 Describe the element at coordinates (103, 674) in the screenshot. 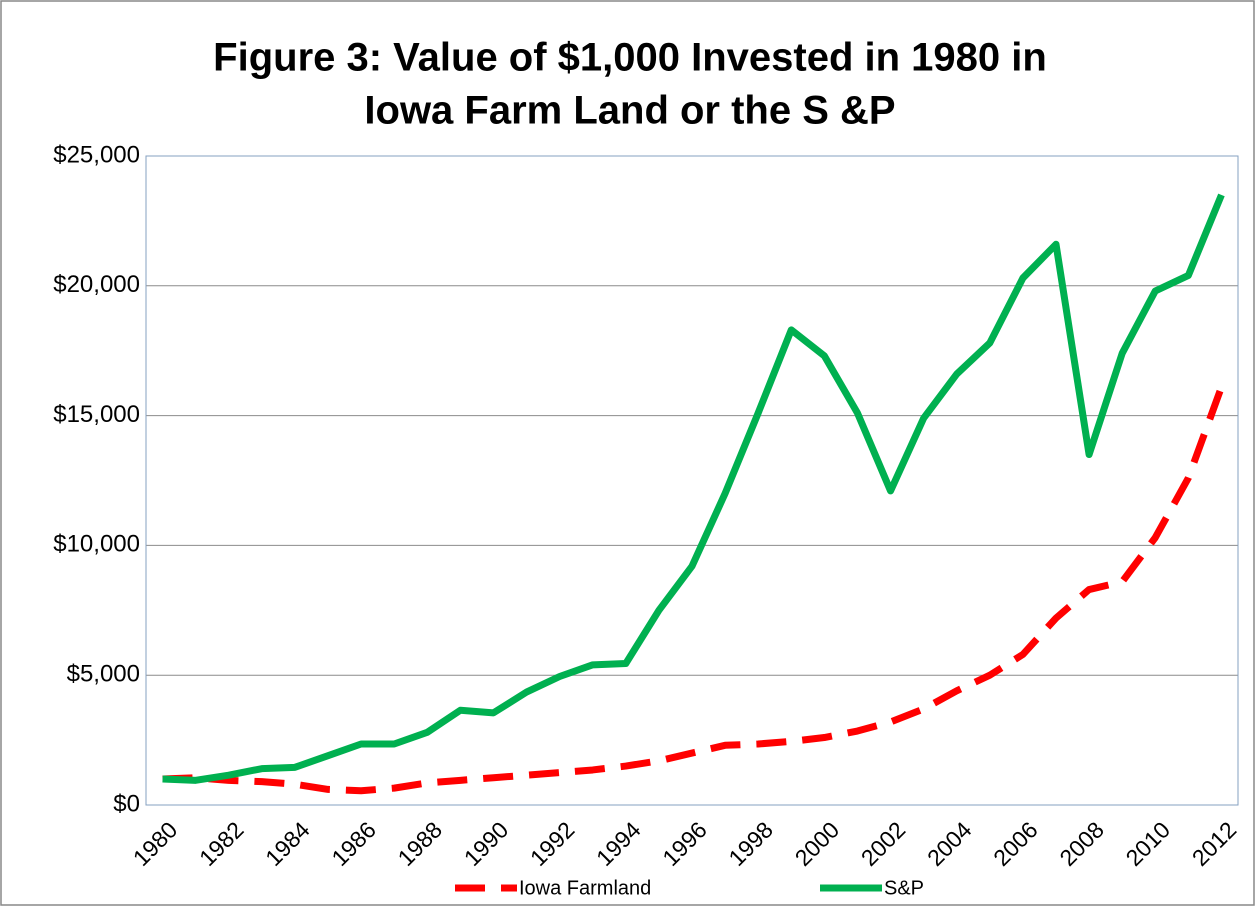

I see `y-tick-label: $5,000` at that location.